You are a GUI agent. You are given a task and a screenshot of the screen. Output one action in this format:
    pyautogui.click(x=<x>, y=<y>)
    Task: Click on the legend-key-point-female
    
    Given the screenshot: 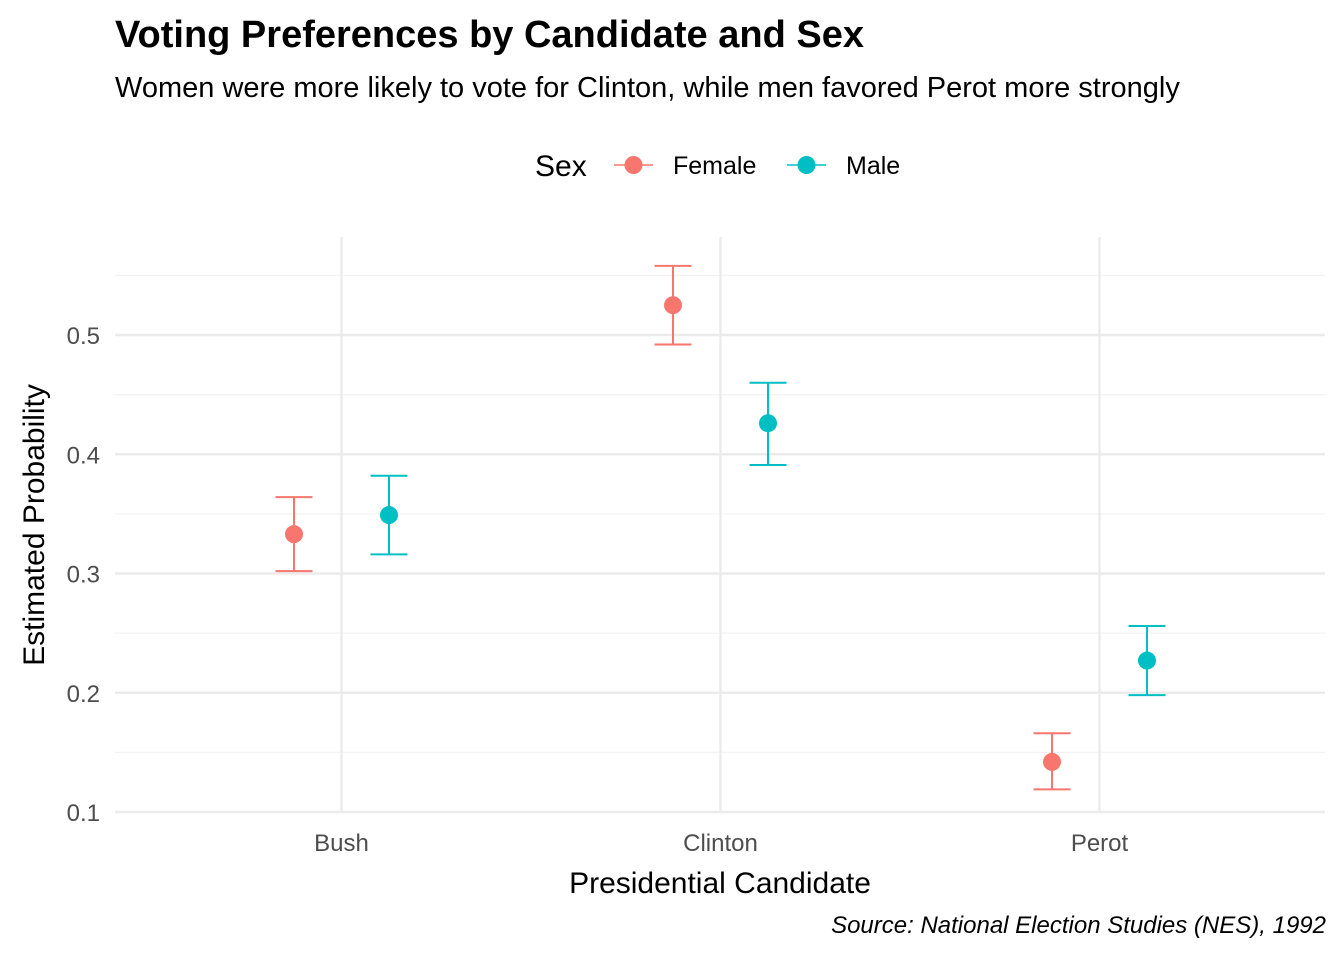 What is the action you would take?
    pyautogui.click(x=633, y=165)
    